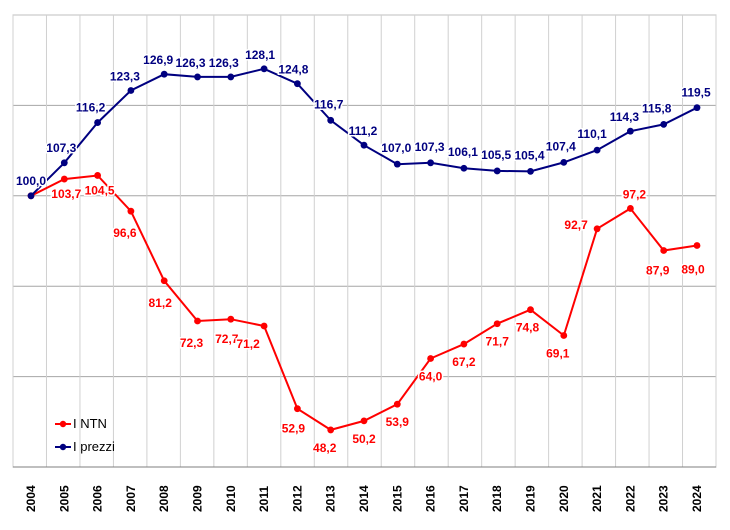  Describe the element at coordinates (100, 190) in the screenshot. I see `data-label-ntn: 104,5` at that location.